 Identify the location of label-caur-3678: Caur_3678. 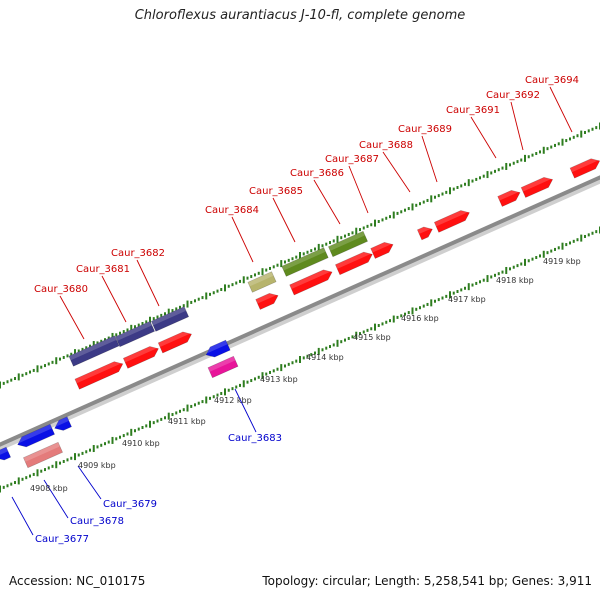
(97, 521).